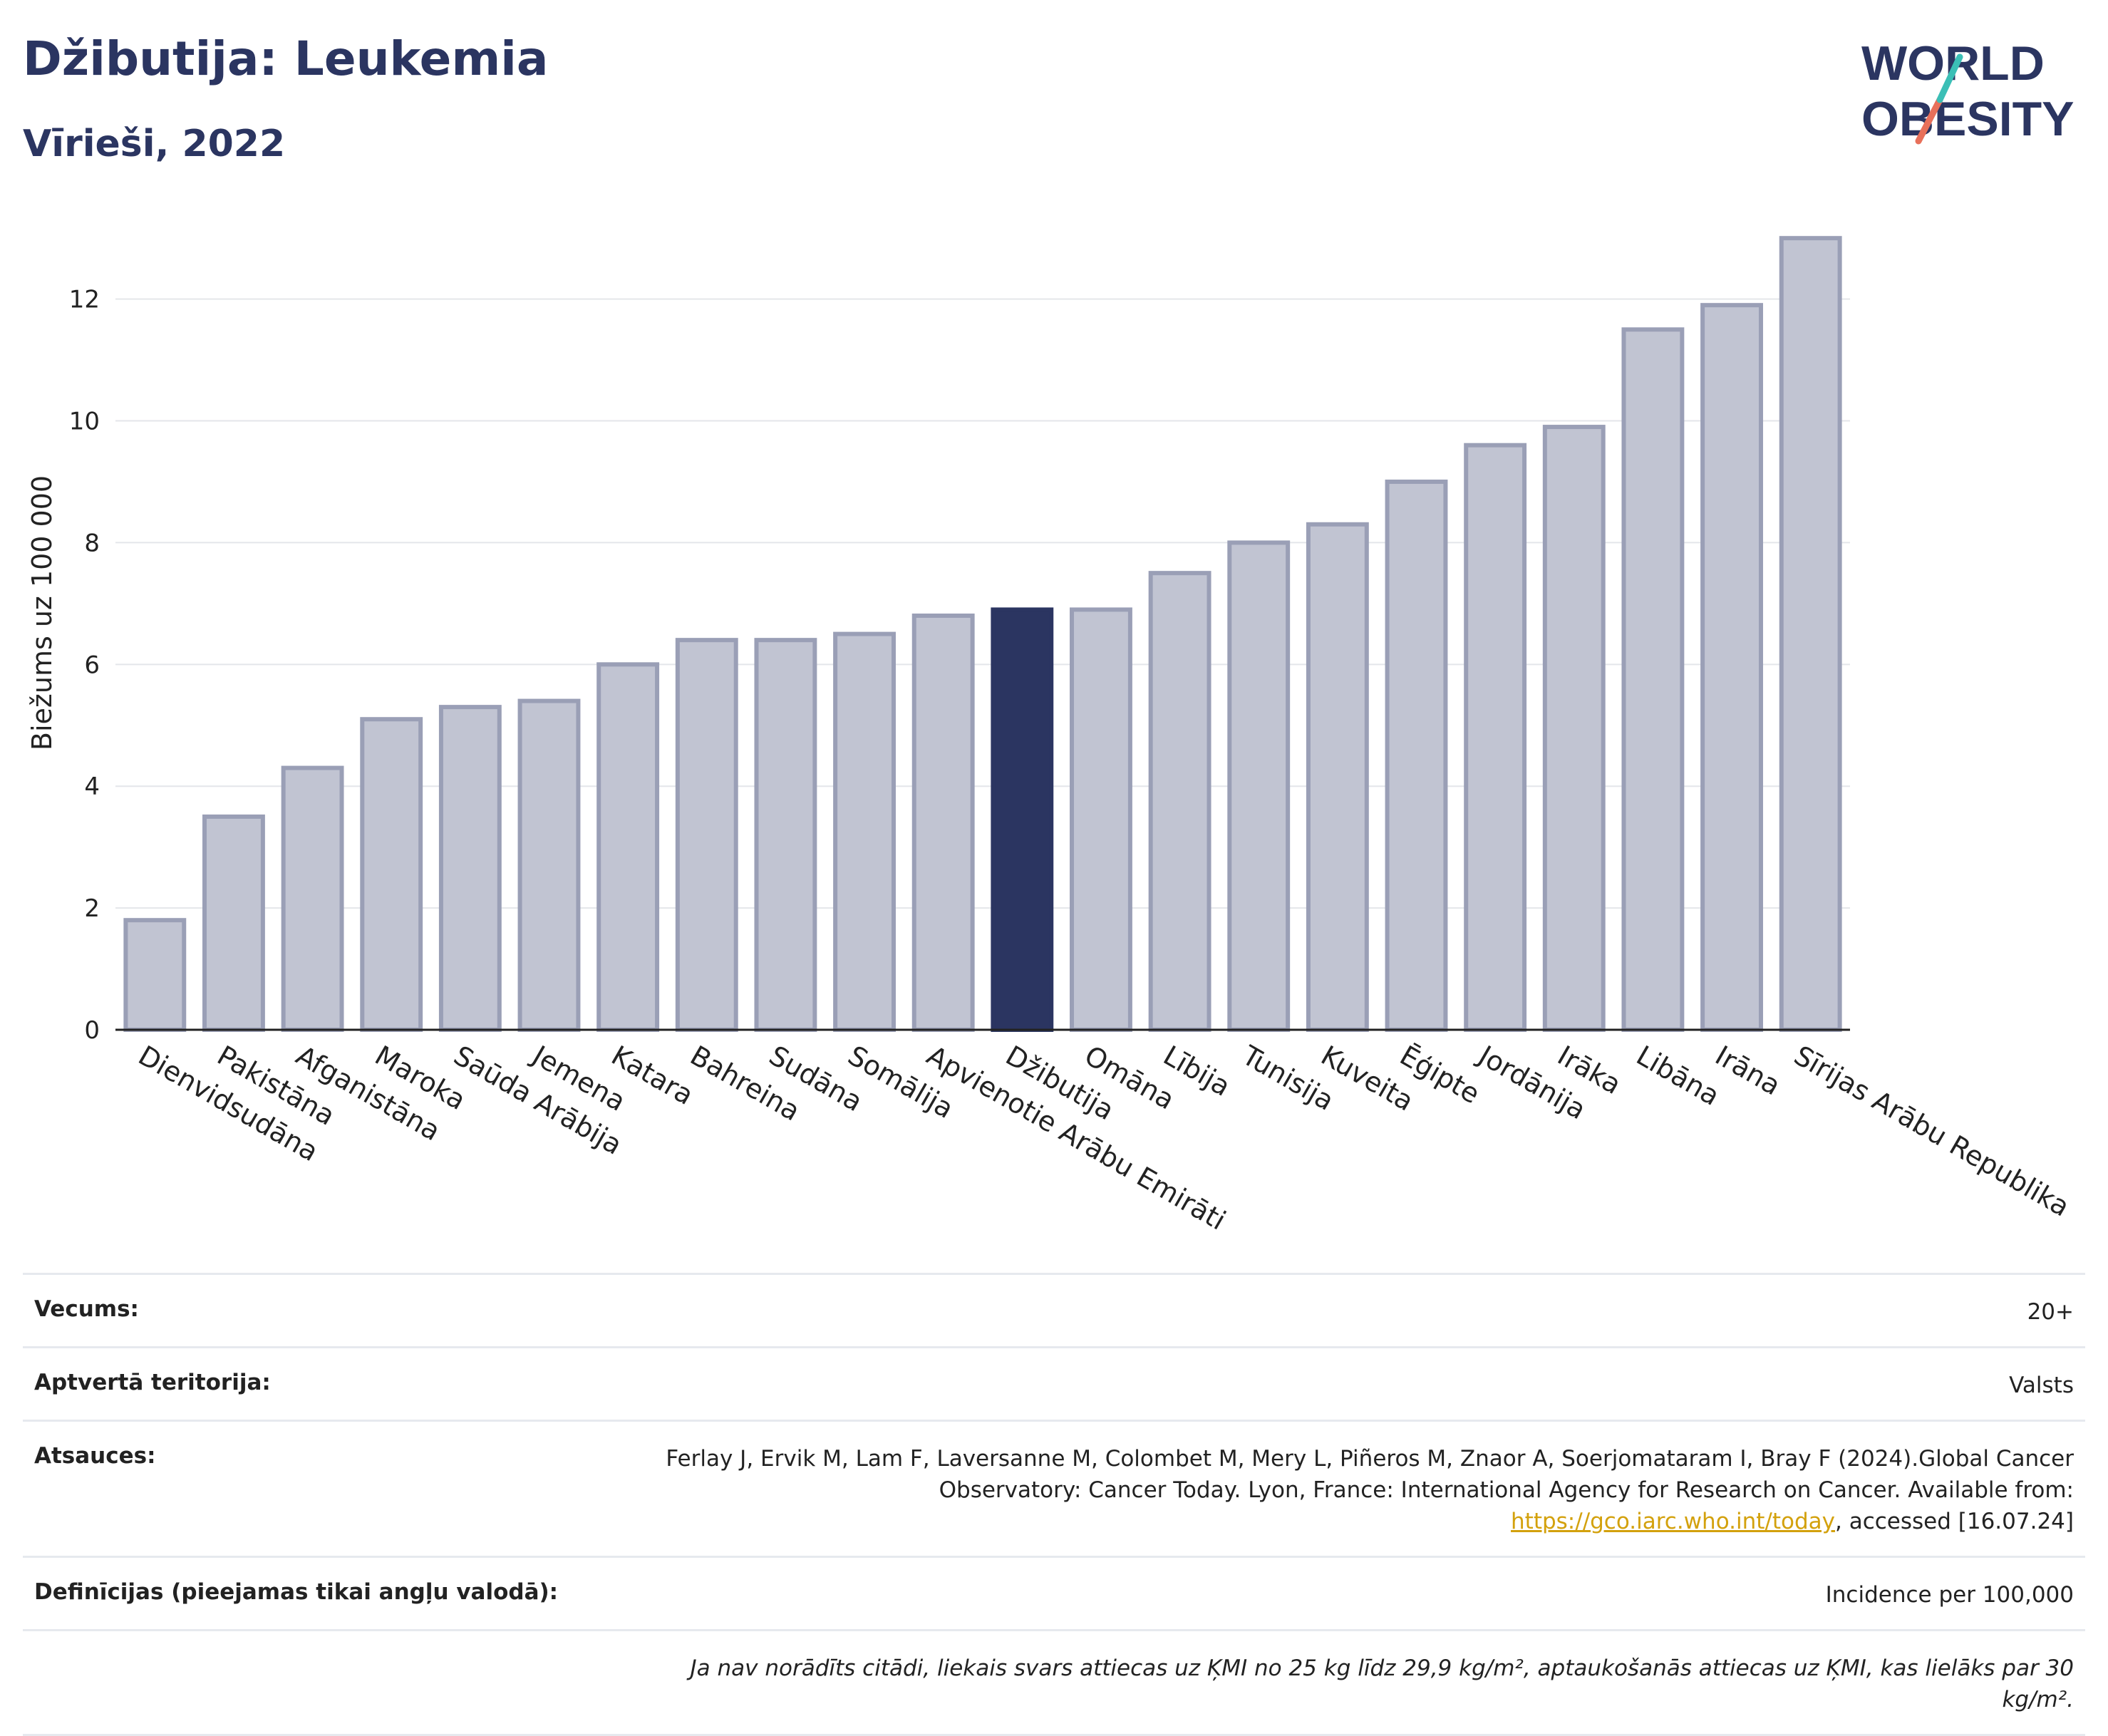 The image size is (2108, 1736). What do you see at coordinates (1338, 777) in the screenshot?
I see `bar-kuveita` at bounding box center [1338, 777].